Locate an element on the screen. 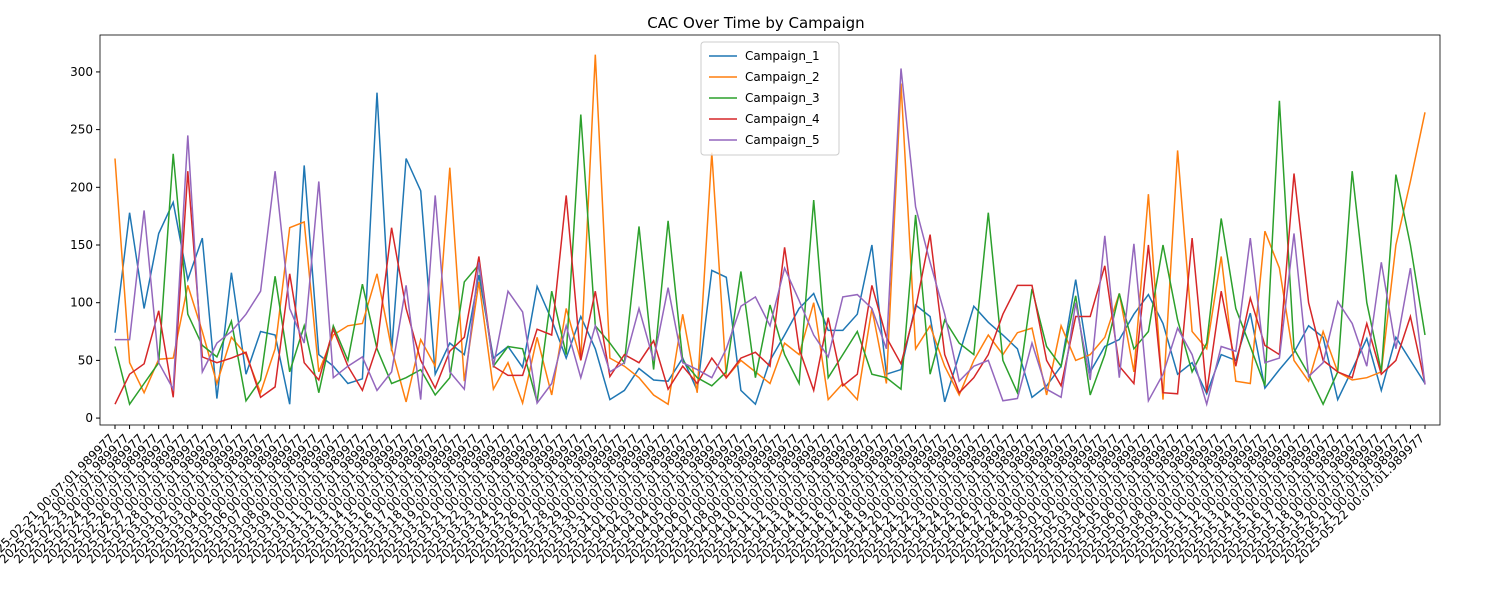 This screenshot has height=600, width=1500. y-tick-label: 100 is located at coordinates (81, 303).